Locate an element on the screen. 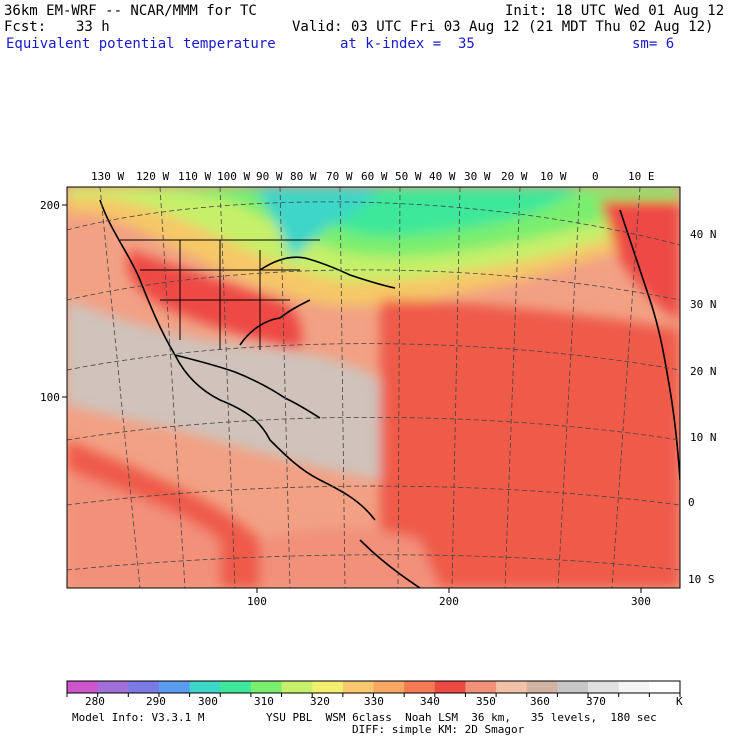 Image resolution: width=740 pixels, height=740 pixels. colorbar-label: 350 is located at coordinates (486, 701).